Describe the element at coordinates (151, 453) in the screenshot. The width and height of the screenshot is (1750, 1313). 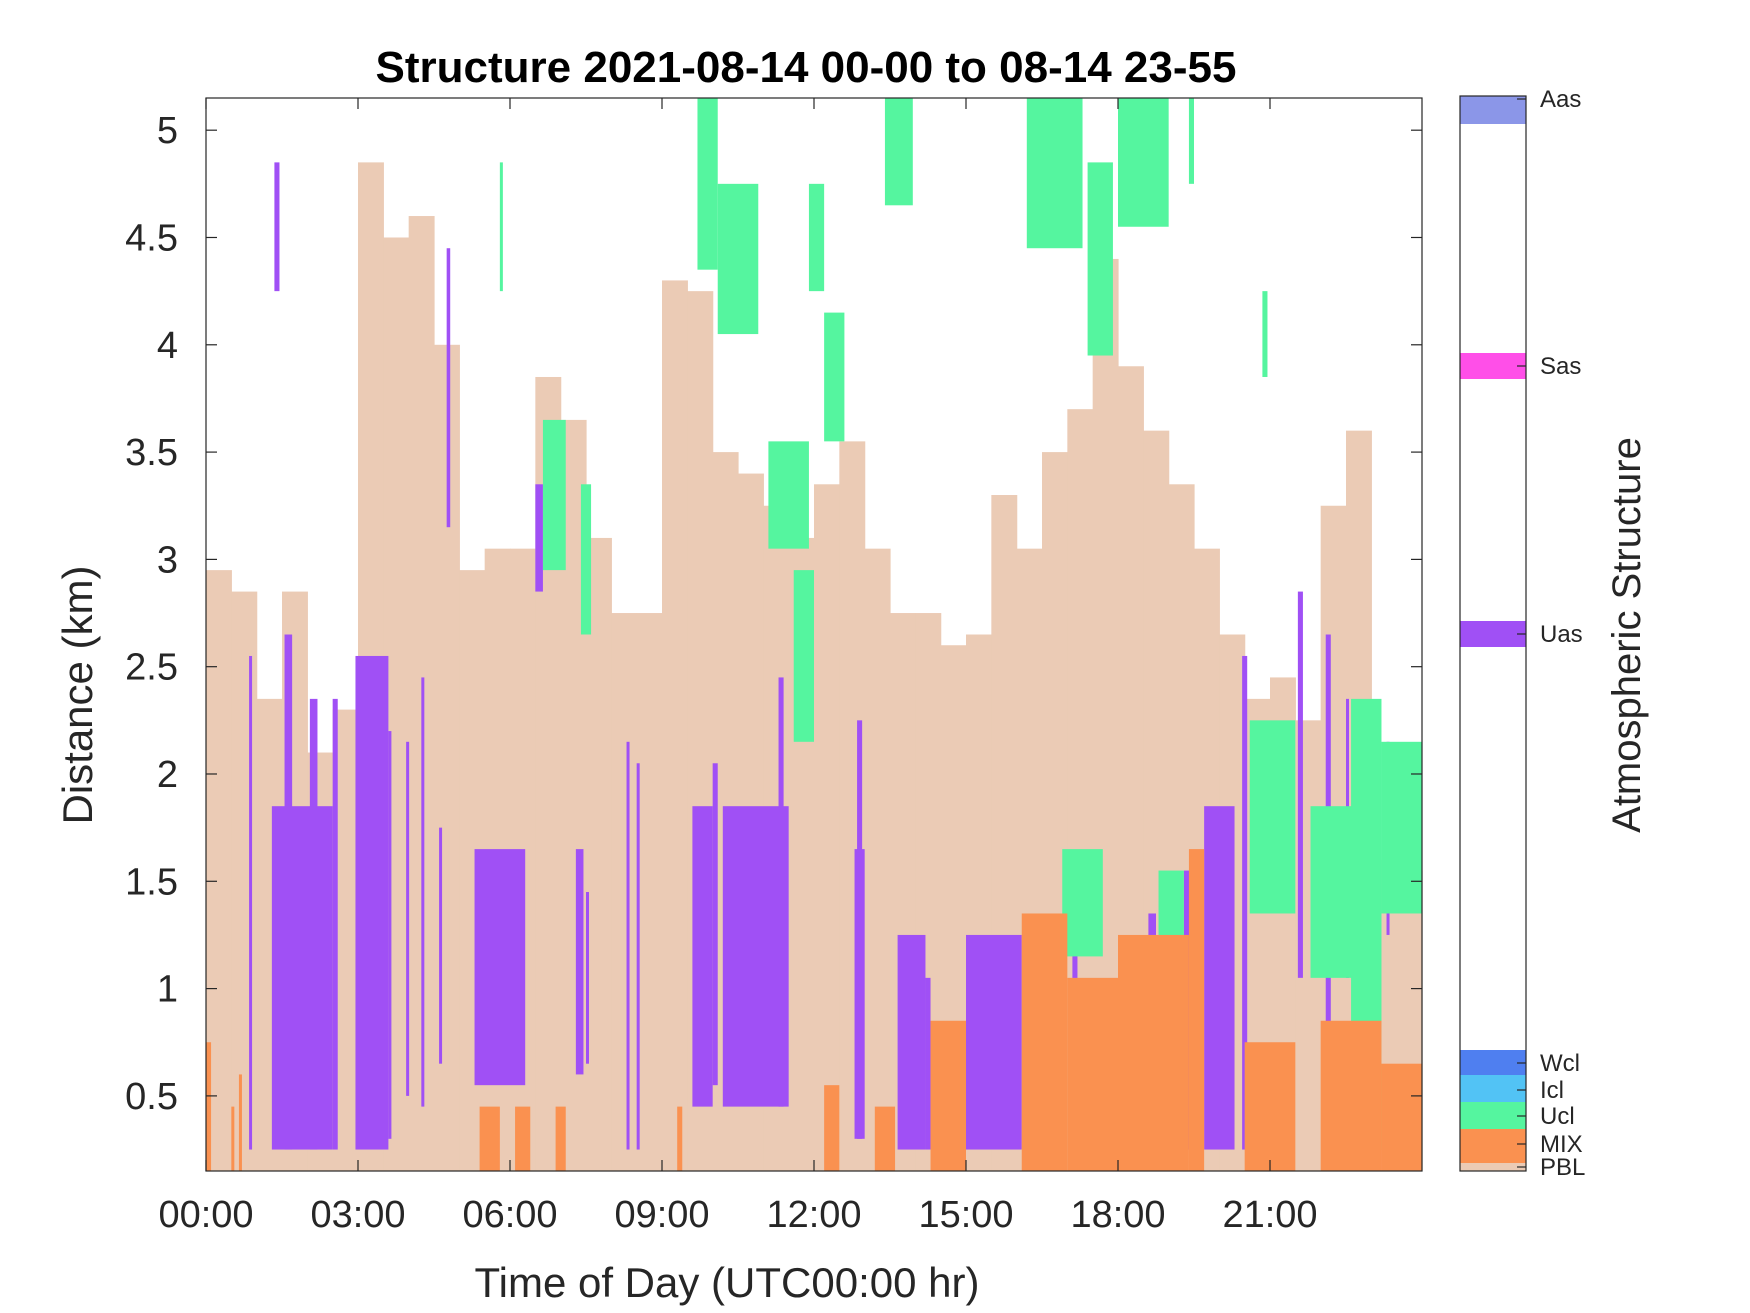
I see `y-tick-label: 3.5` at that location.